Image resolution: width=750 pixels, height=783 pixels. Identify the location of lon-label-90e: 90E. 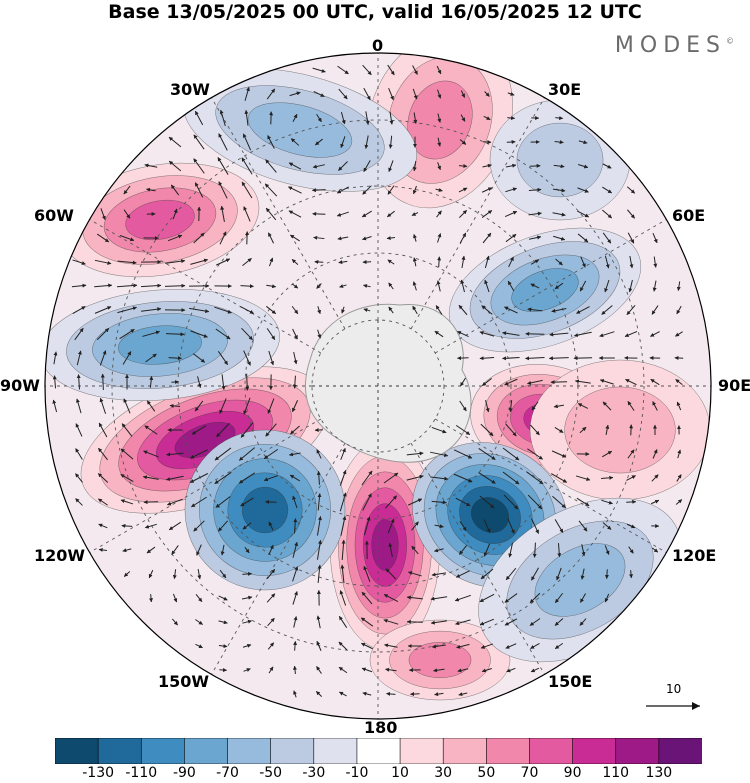
(734, 385).